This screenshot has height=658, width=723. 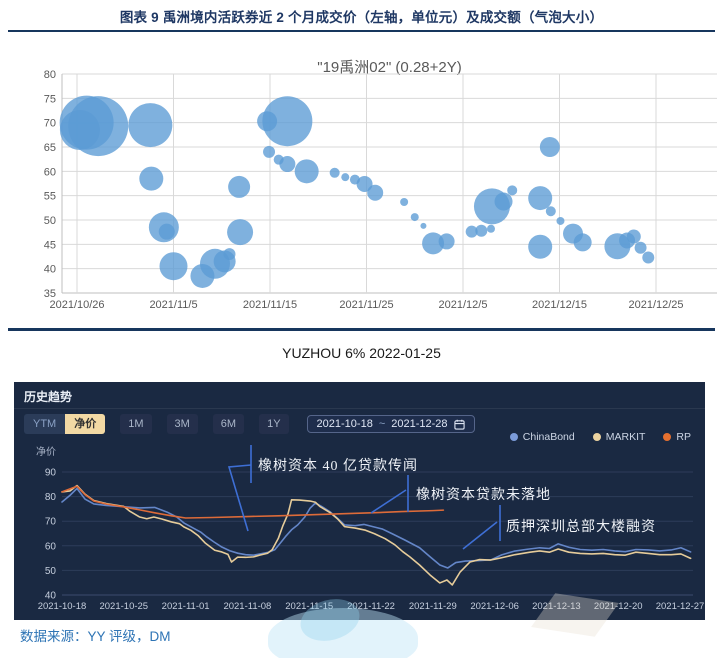 What do you see at coordinates (136, 424) in the screenshot?
I see `range-button-1m: 1M` at bounding box center [136, 424].